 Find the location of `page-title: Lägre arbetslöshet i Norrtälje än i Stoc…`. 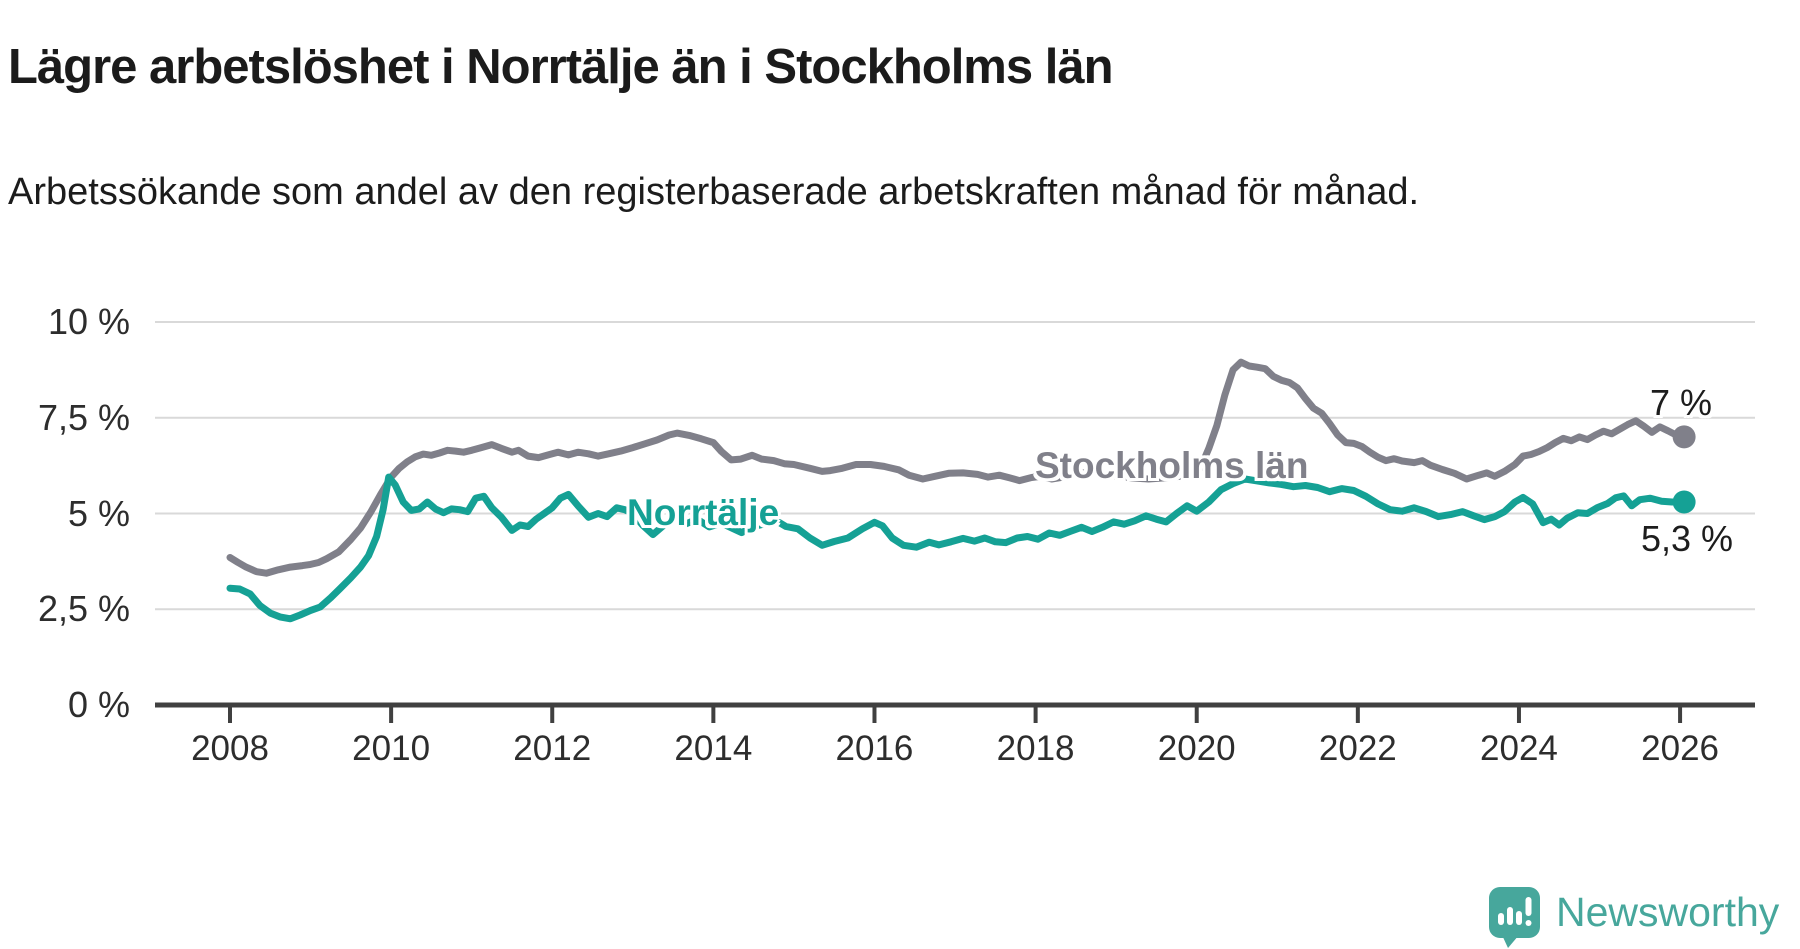

page-title: Lägre arbetslöshet i Norrtälje än i Stoc… is located at coordinates (561, 66).